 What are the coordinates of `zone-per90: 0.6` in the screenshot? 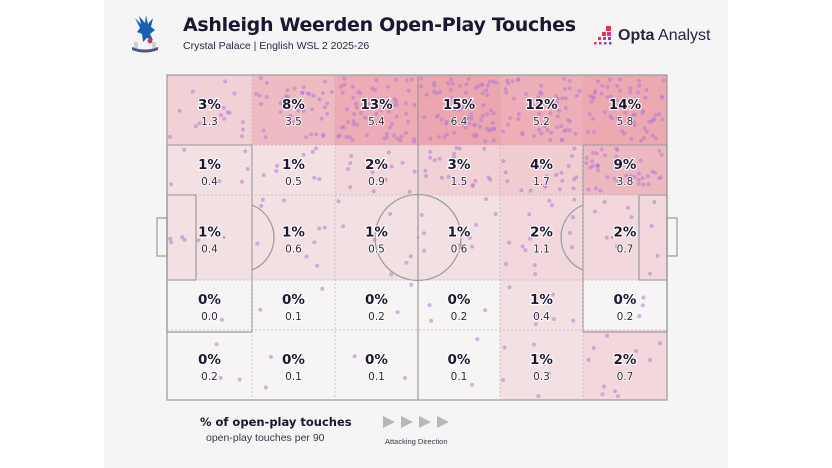 It's located at (293, 250).